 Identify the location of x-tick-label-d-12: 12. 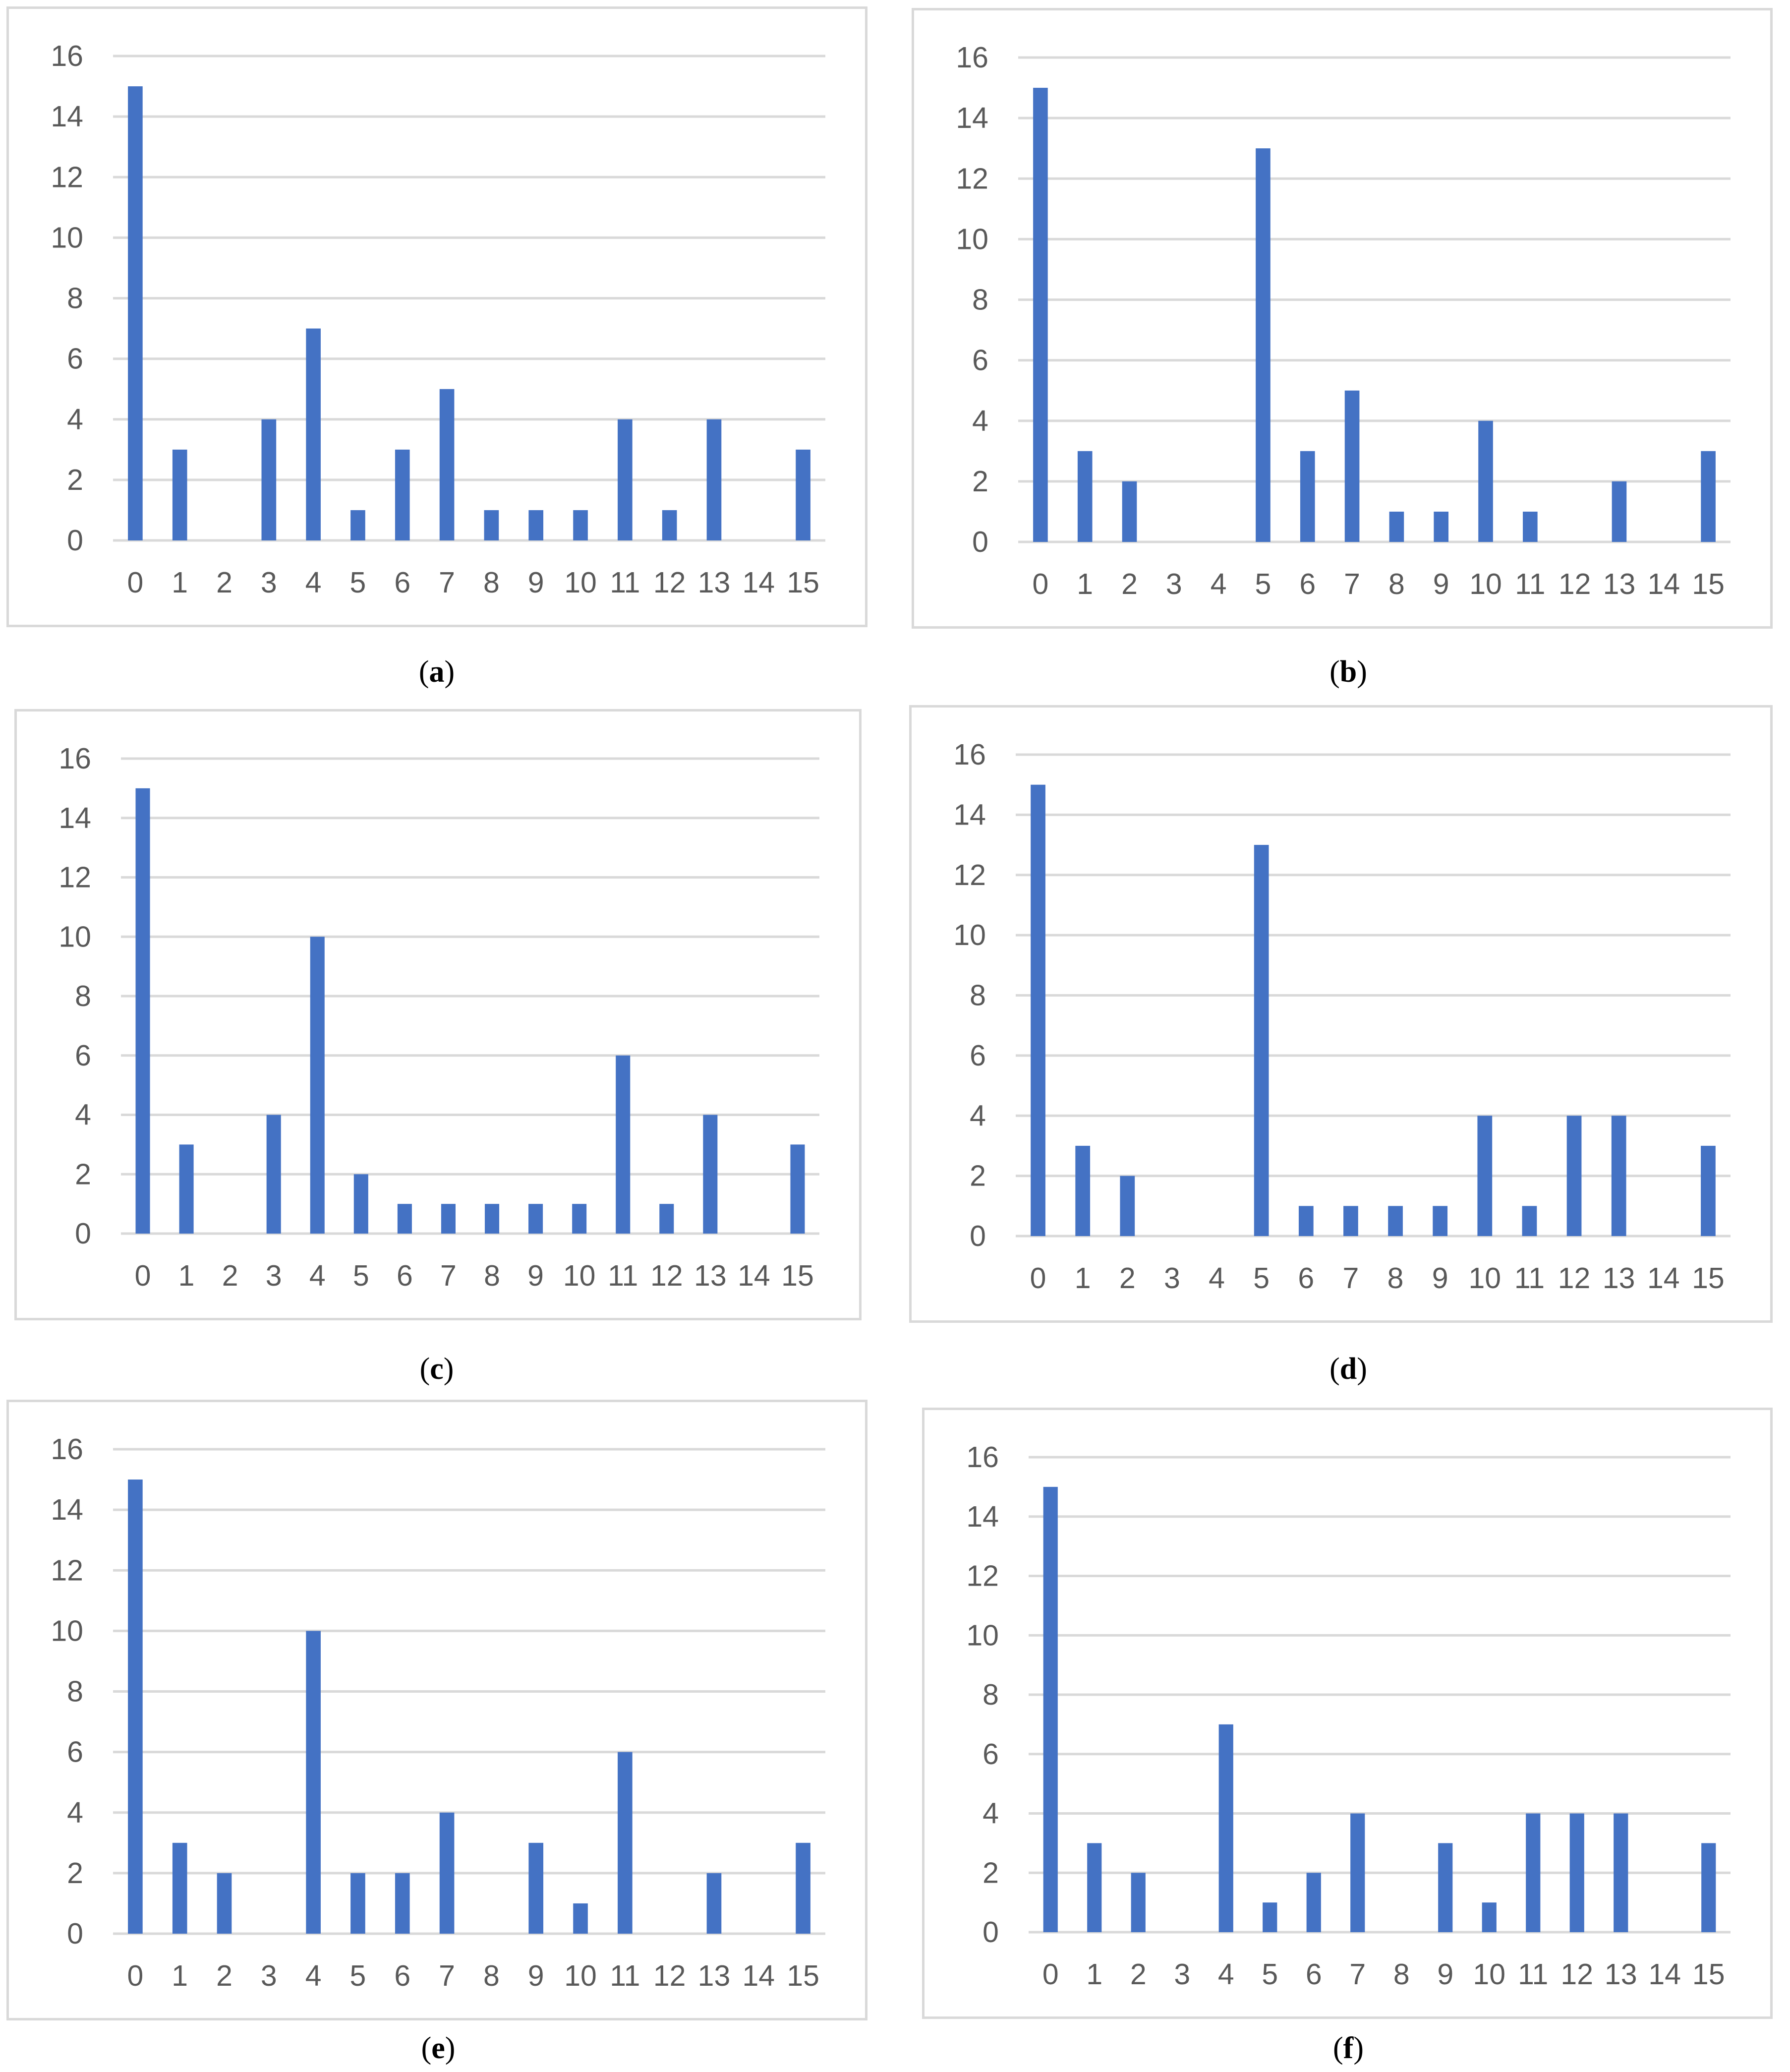
(1574, 1279).